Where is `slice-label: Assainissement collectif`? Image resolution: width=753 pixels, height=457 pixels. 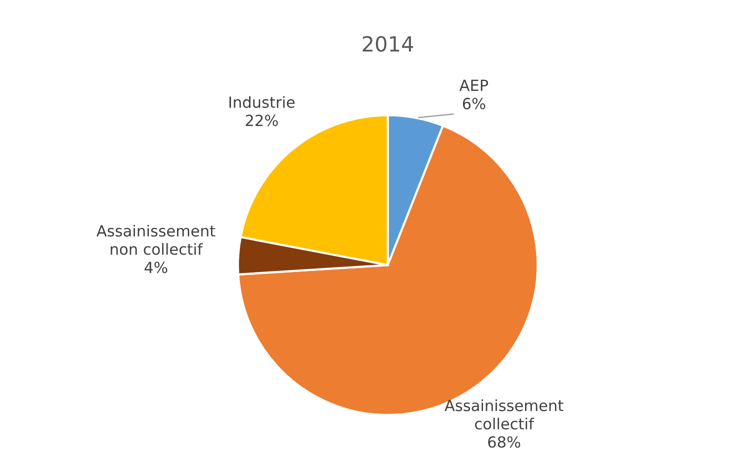 slice-label: Assainissement collectif is located at coordinates (504, 414).